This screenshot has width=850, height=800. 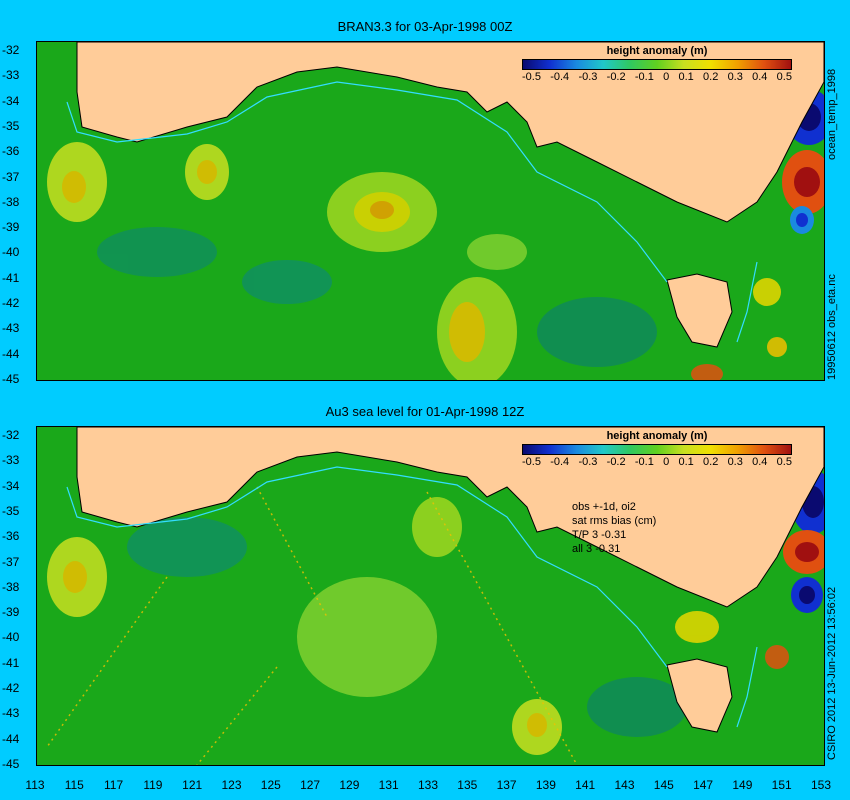 I want to click on stats-line: all 3 -0.31, so click(x=596, y=549).